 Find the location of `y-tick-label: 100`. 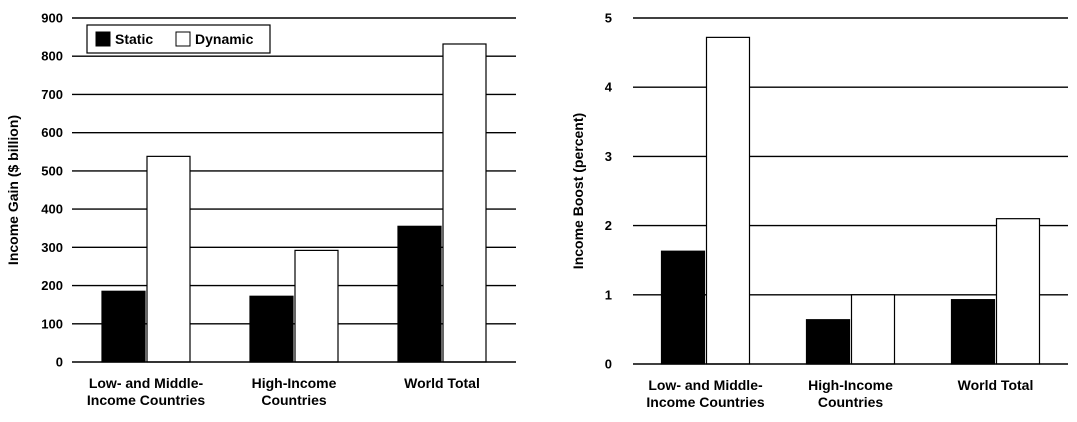

y-tick-label: 100 is located at coordinates (52, 323).